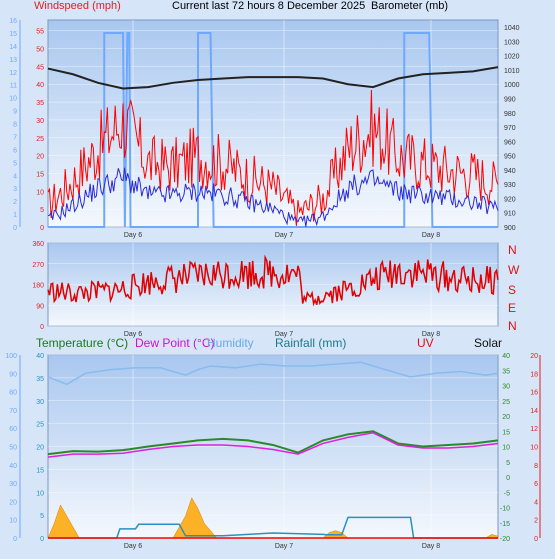 This screenshot has width=555, height=559. I want to click on hours-tick-label: 8, so click(15, 125).